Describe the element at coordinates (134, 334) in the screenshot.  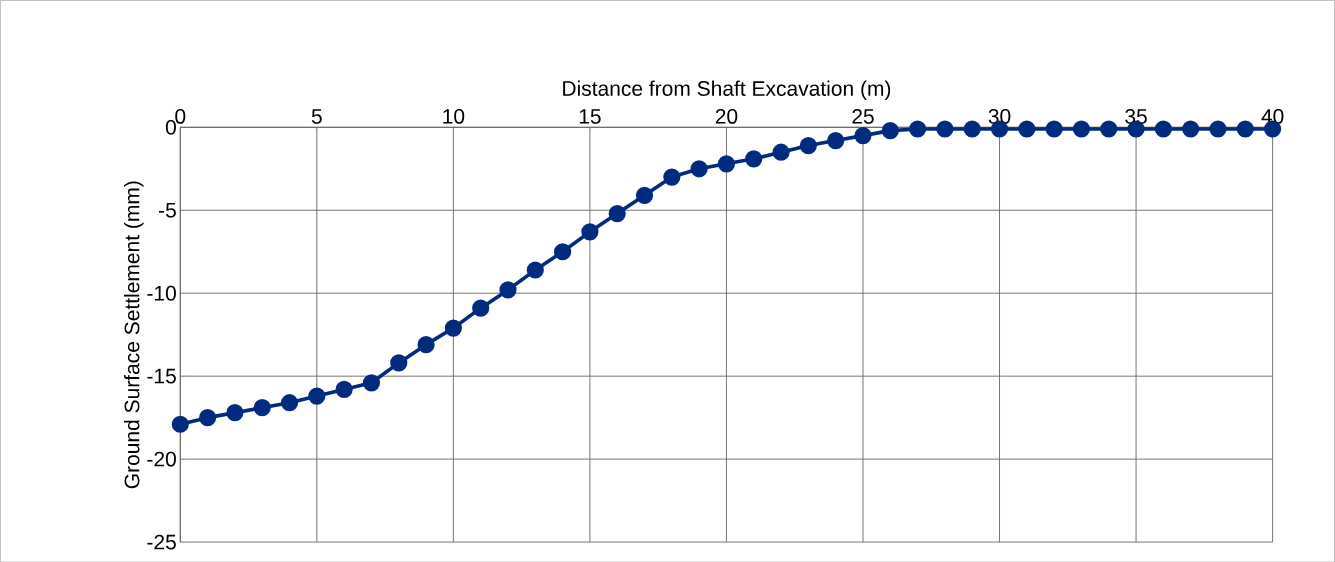
I see `y-axis-title: Ground Surface Settlement (mm)` at that location.